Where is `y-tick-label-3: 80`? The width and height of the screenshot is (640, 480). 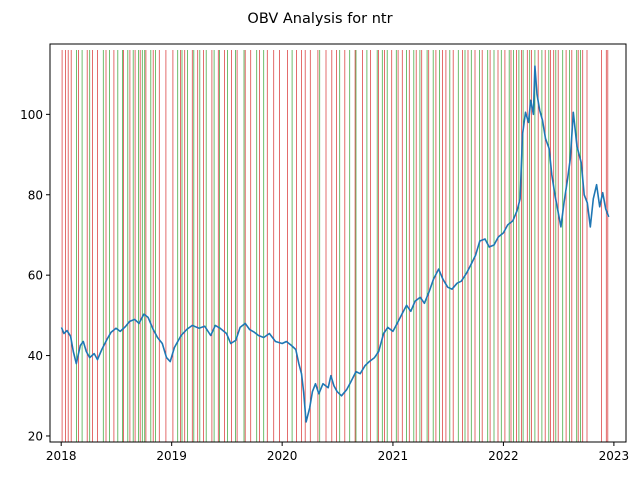 y-tick-label-3: 80 is located at coordinates (35, 195).